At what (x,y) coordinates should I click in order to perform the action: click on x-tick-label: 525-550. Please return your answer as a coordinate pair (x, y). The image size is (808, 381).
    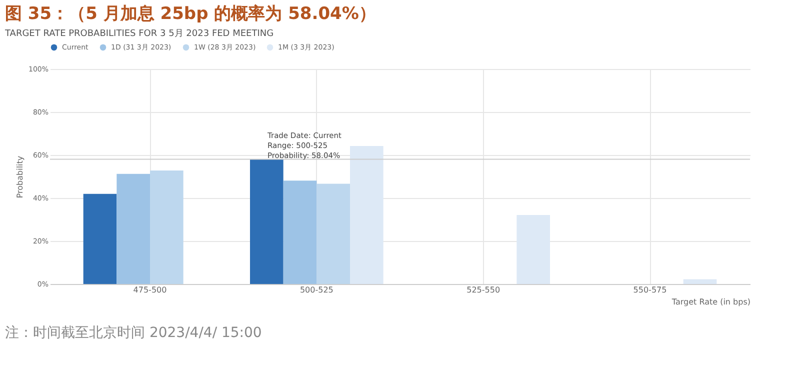
    Looking at the image, I should click on (483, 290).